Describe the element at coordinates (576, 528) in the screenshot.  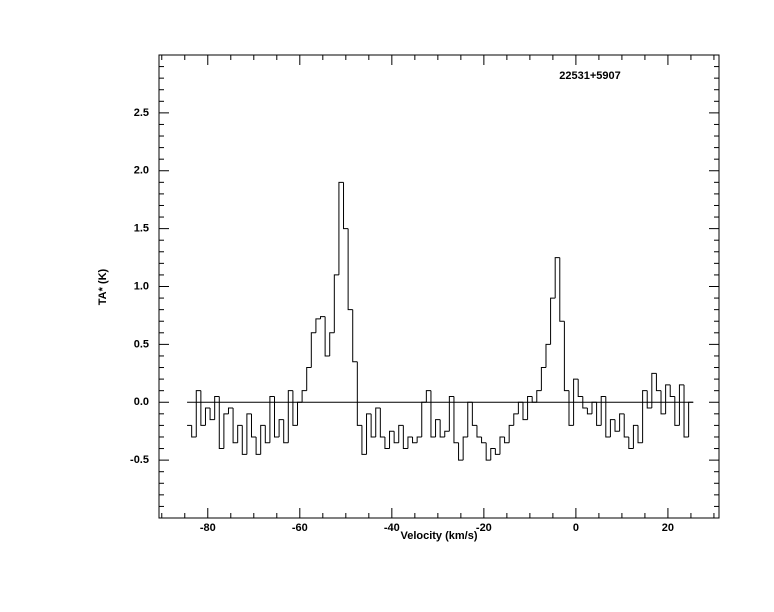
I see `x-tick-label: 0` at that location.